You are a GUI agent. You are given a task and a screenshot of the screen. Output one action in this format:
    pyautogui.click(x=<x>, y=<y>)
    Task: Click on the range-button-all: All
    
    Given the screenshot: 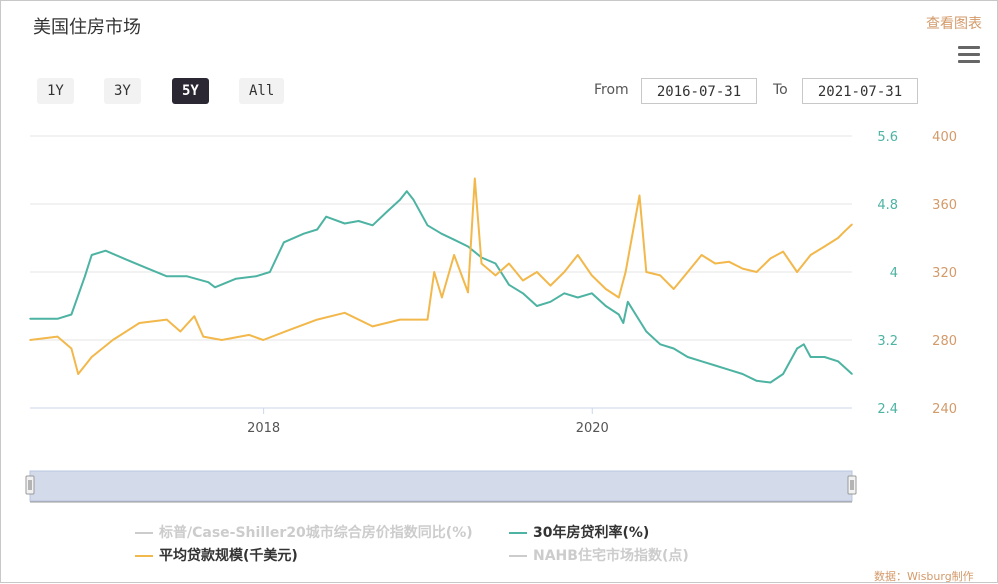 What is the action you would take?
    pyautogui.click(x=262, y=91)
    